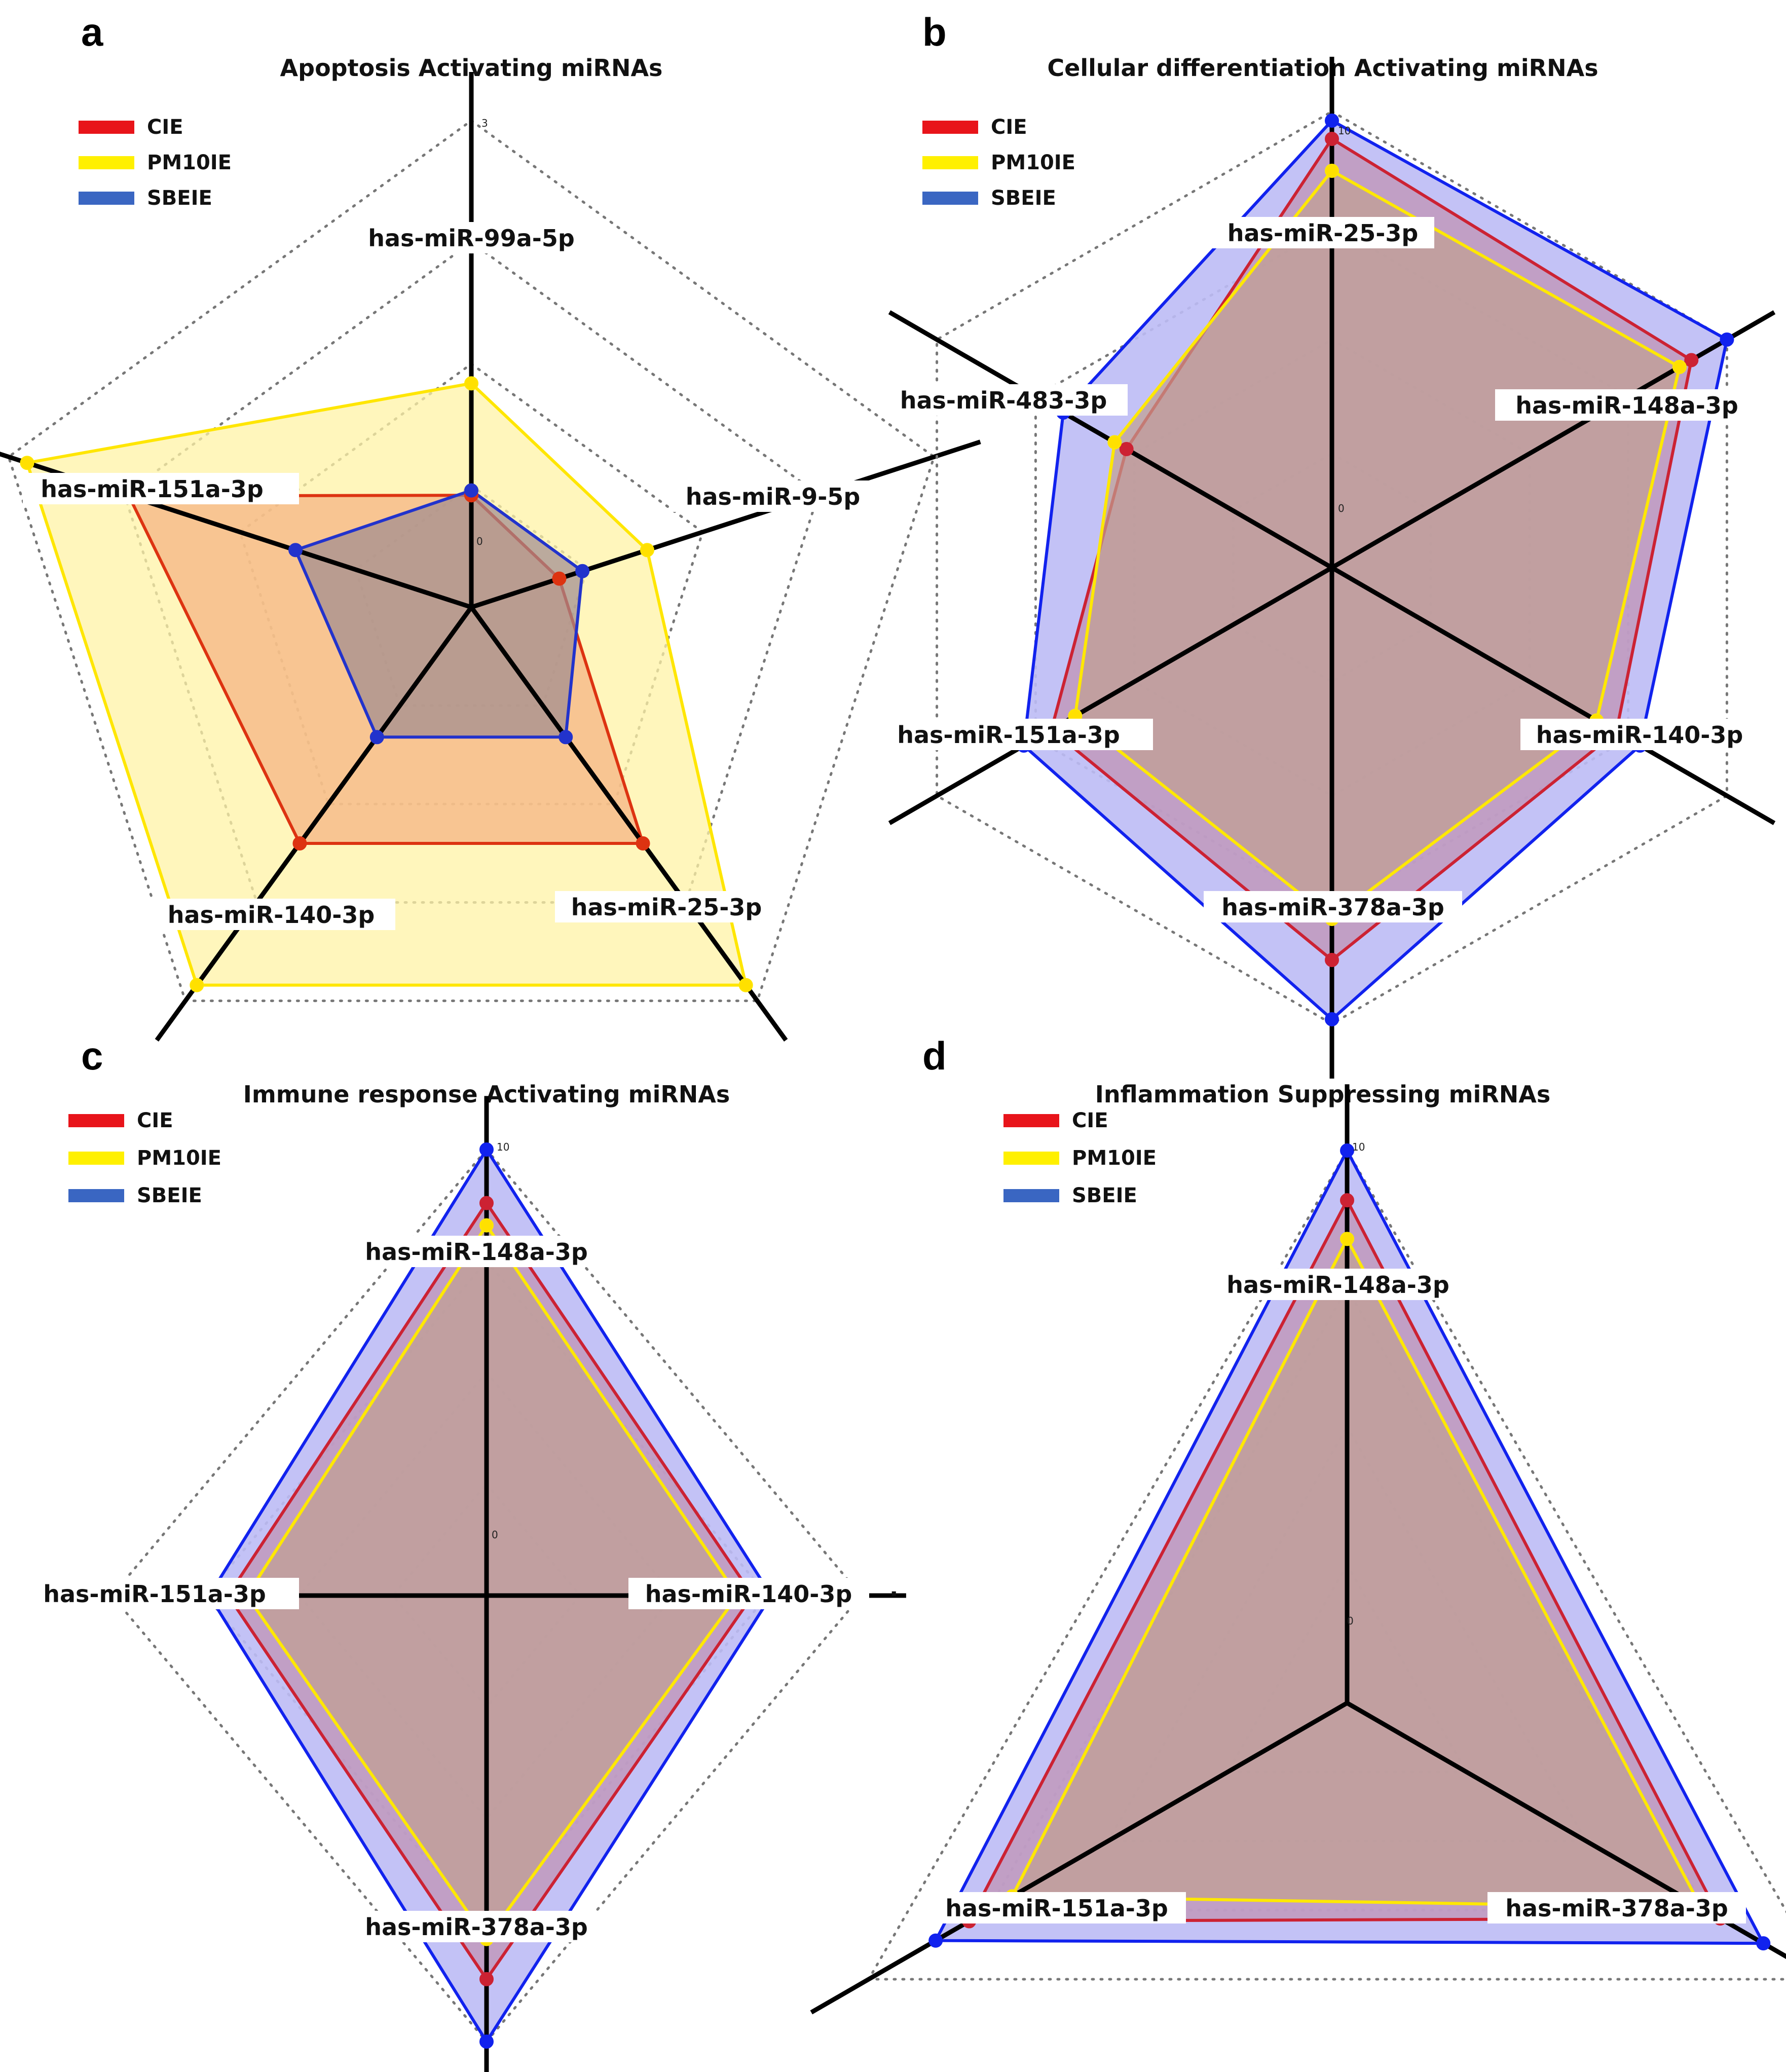 The height and width of the screenshot is (2072, 1786). Describe the element at coordinates (96, 1120) in the screenshot. I see `legend-swatch-cie-c` at that location.